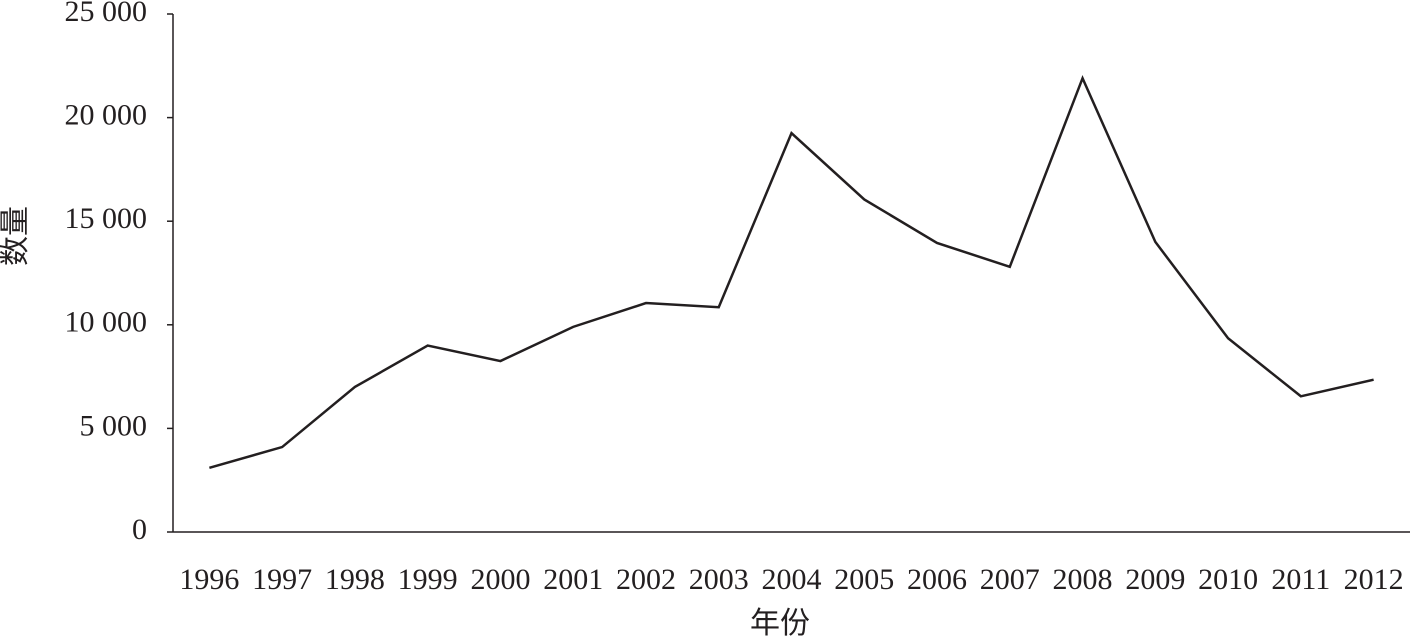  I want to click on x-tick-label: 2008, so click(1083, 579).